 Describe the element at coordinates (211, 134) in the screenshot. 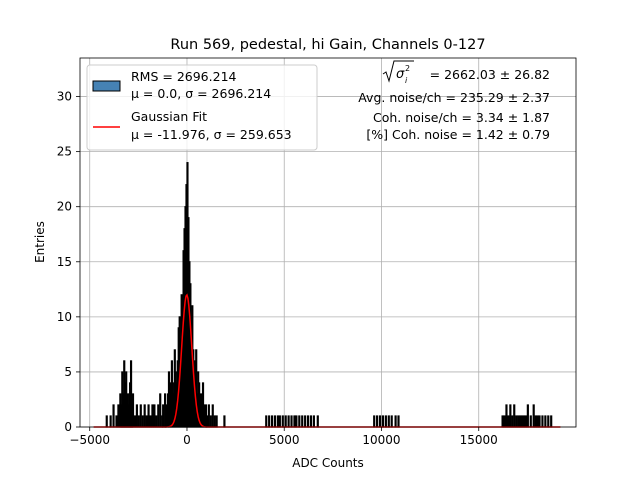

I see `legend-fit-stats: μ = -11.976, σ = 259.653` at that location.